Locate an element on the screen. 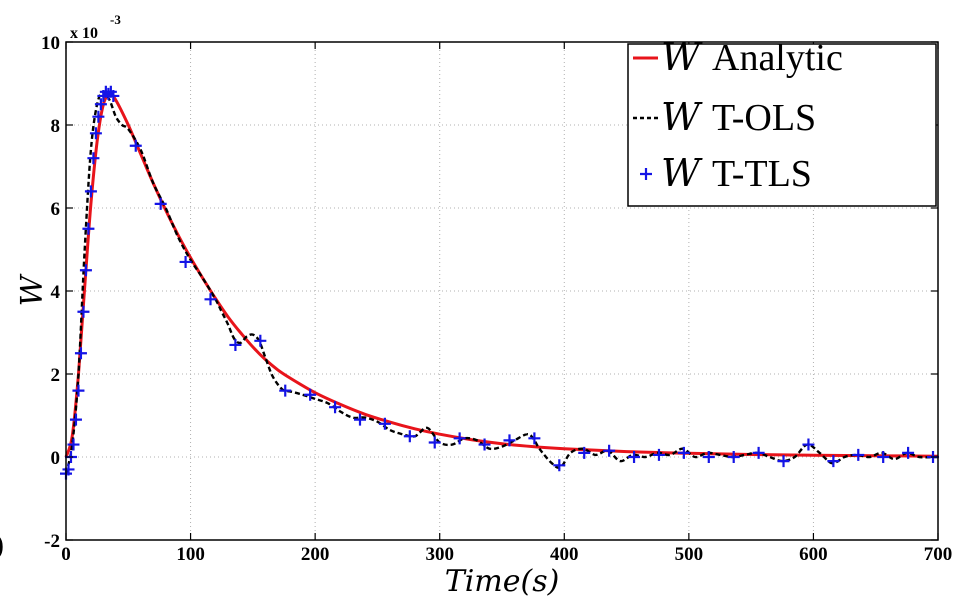  x-tick-label: 600 is located at coordinates (813, 554).